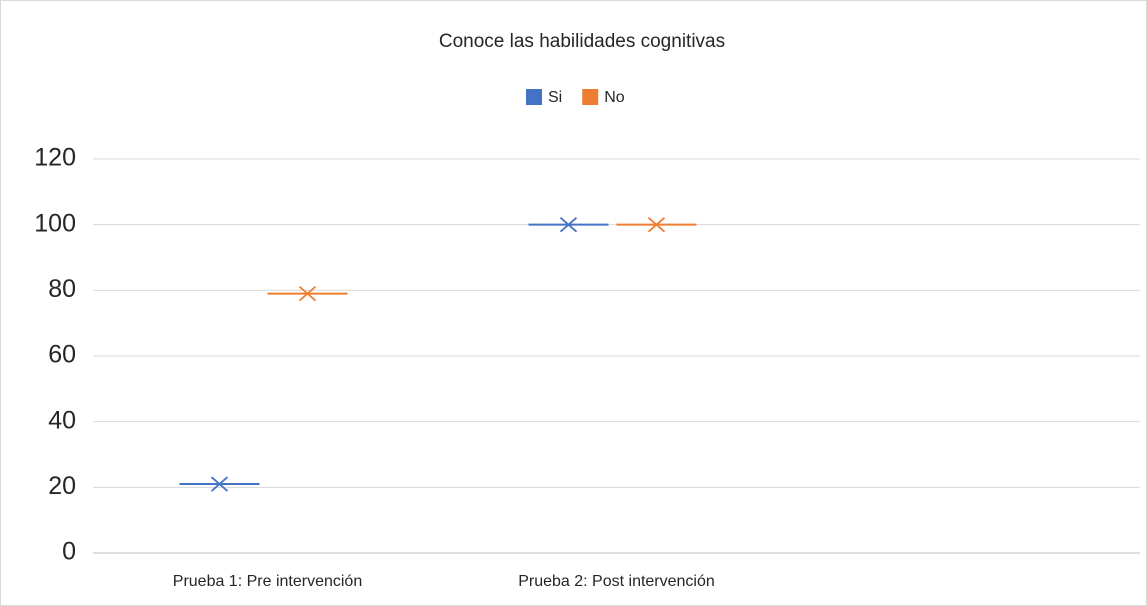  What do you see at coordinates (69, 552) in the screenshot?
I see `y-tick-label: 0` at bounding box center [69, 552].